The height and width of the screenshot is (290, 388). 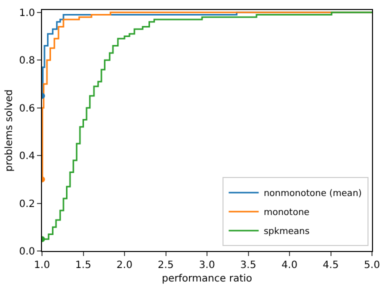 What do you see at coordinates (27, 61) in the screenshot?
I see `y-tick-label: 0.8` at bounding box center [27, 61].